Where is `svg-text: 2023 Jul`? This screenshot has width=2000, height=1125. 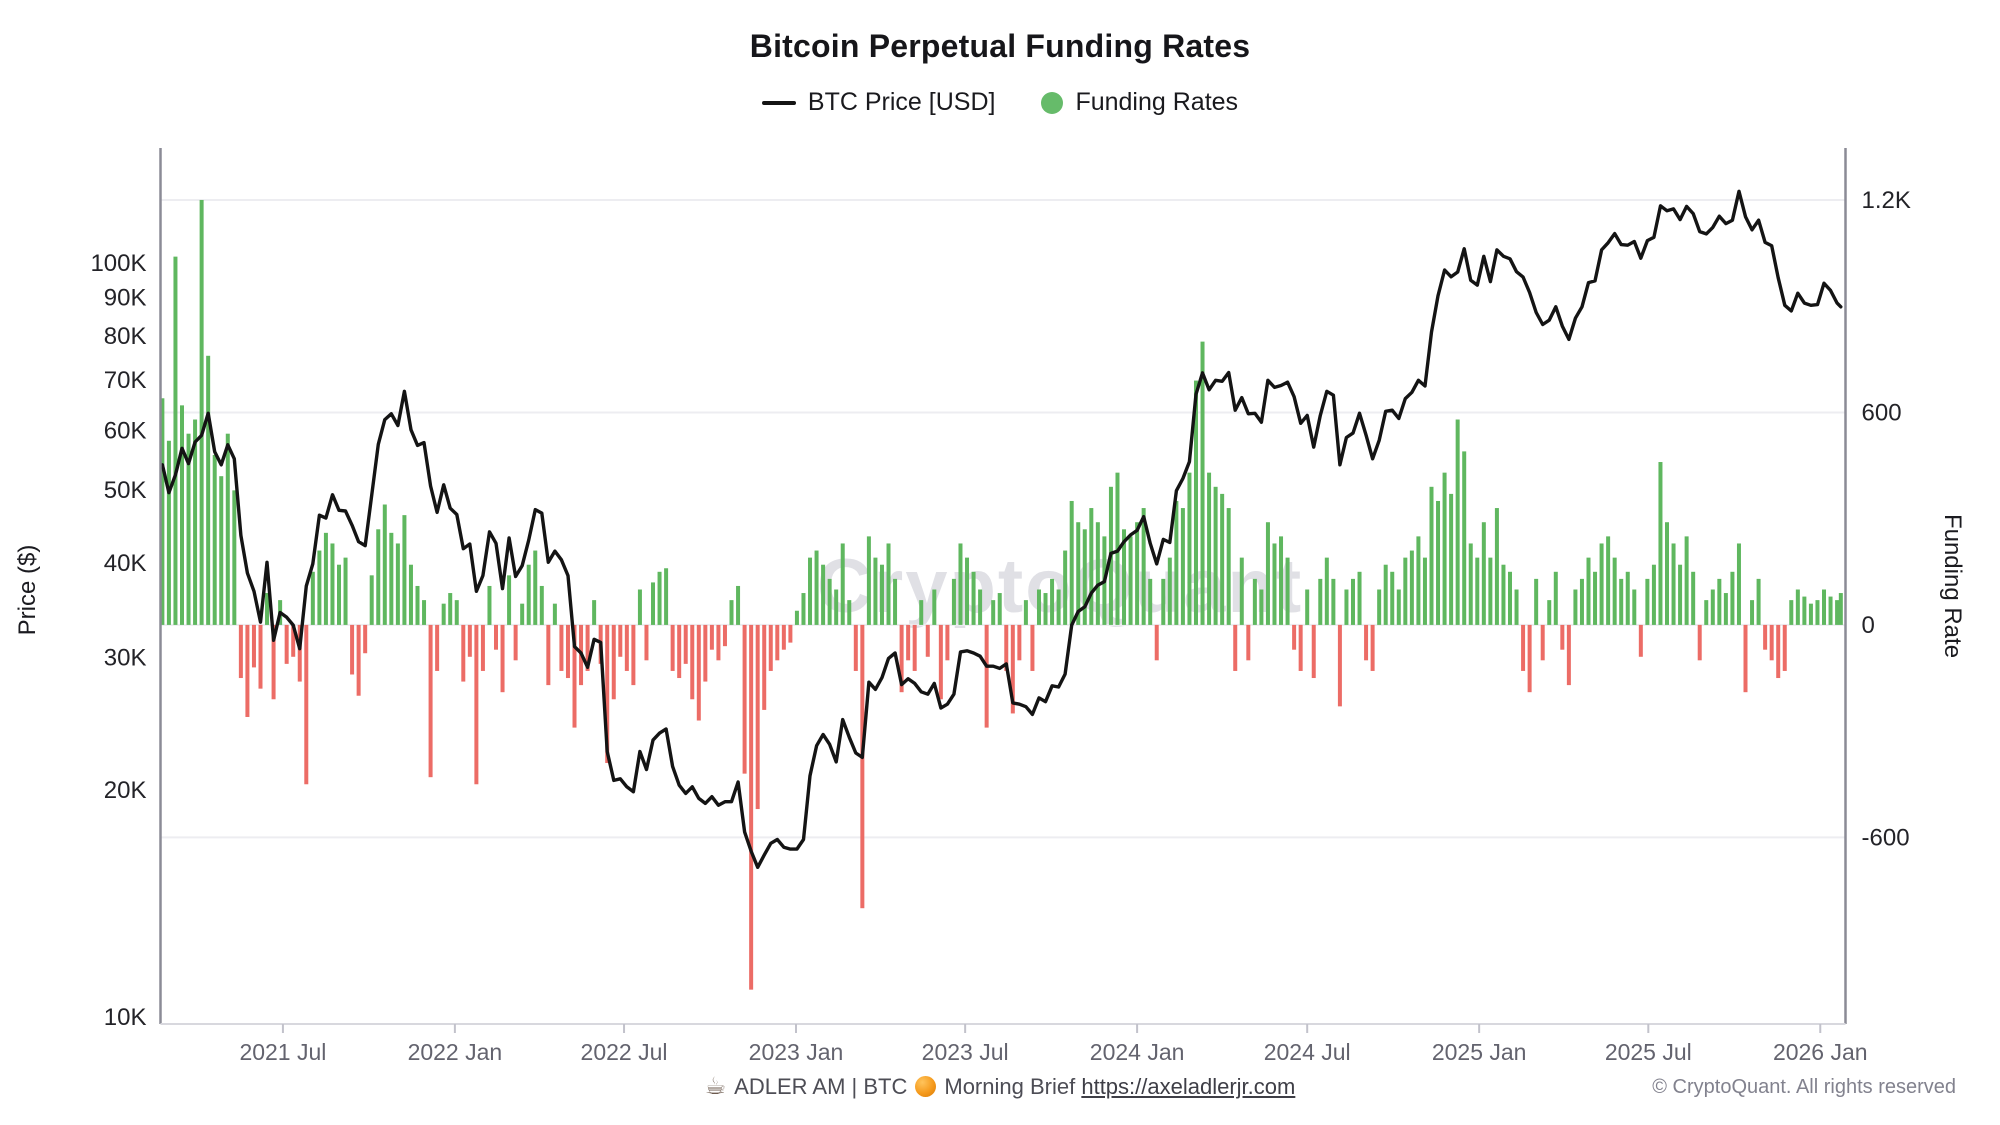 svg-text: 2023 Jul is located at coordinates (965, 1052).